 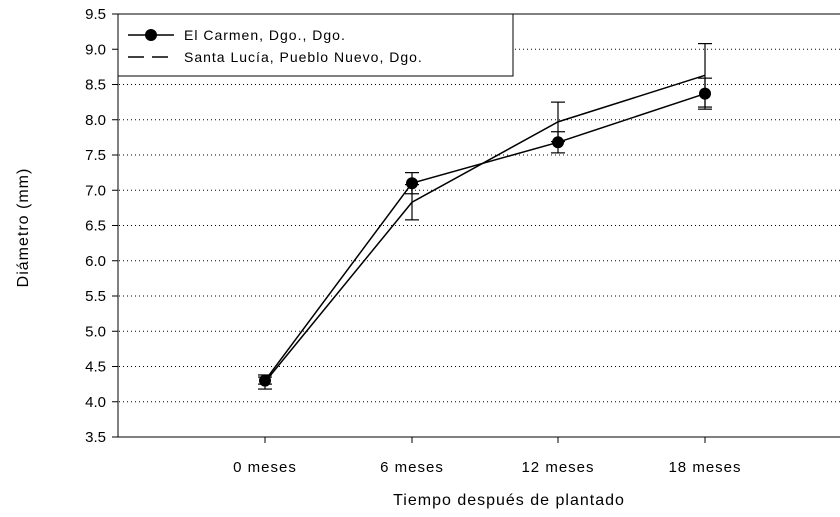 I want to click on x-axis-title: Tiempo después de plantado, so click(x=509, y=500).